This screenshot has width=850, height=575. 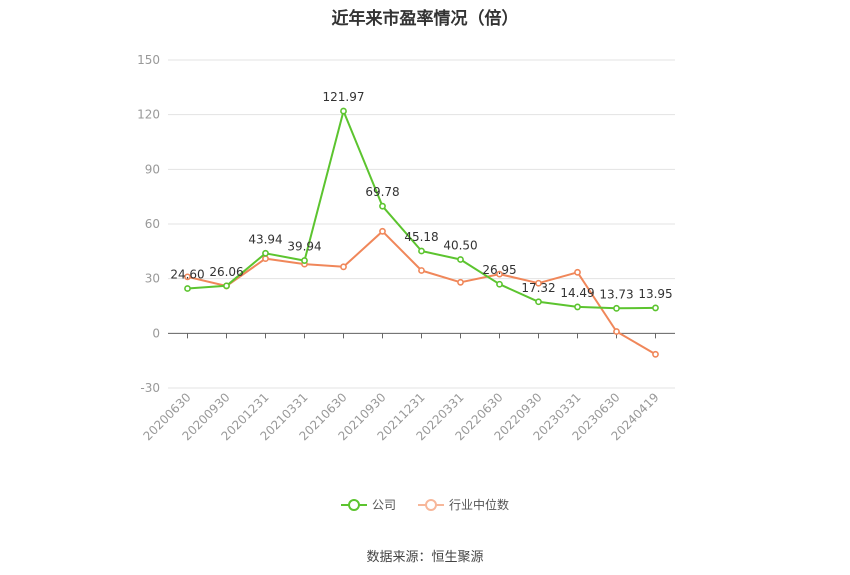 What do you see at coordinates (150, 388) in the screenshot?
I see `y-tick-label: -30` at bounding box center [150, 388].